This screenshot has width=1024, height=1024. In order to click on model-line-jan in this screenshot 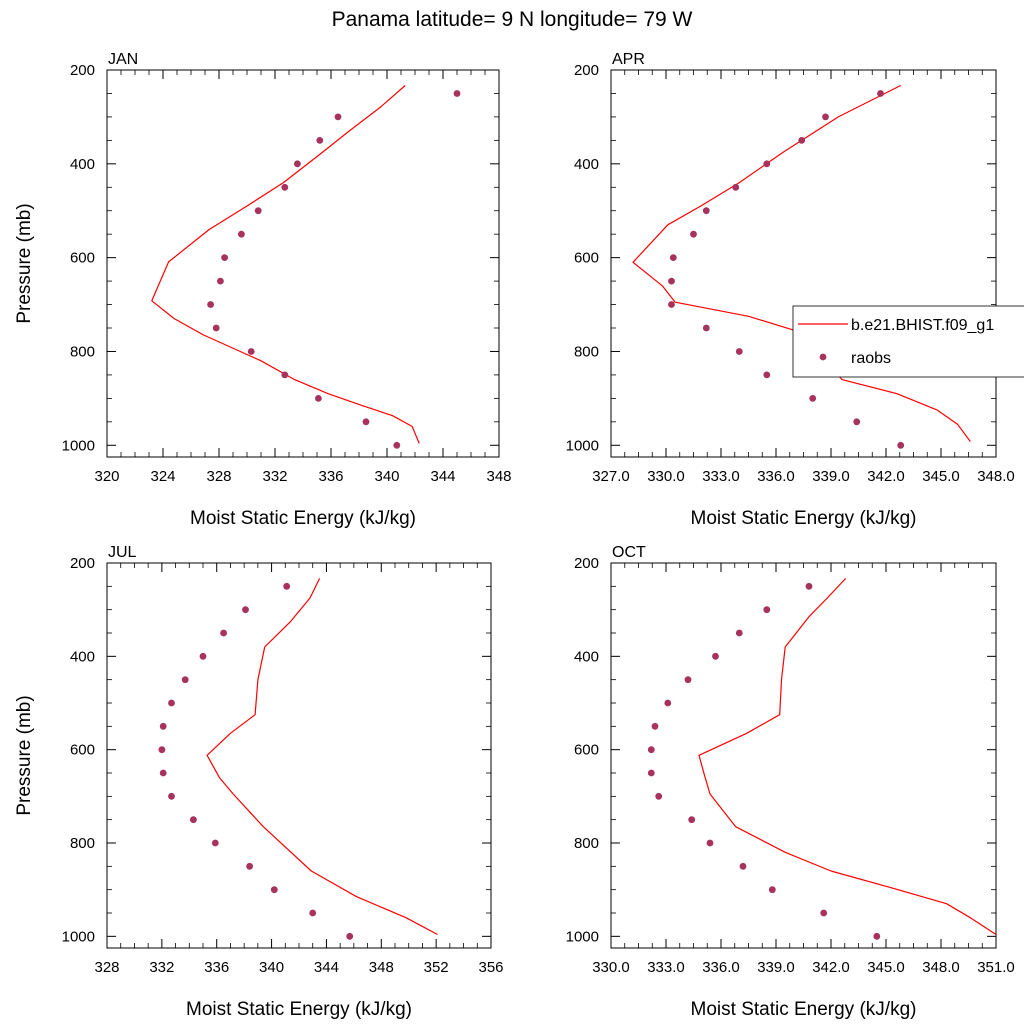, I will do `click(285, 264)`.